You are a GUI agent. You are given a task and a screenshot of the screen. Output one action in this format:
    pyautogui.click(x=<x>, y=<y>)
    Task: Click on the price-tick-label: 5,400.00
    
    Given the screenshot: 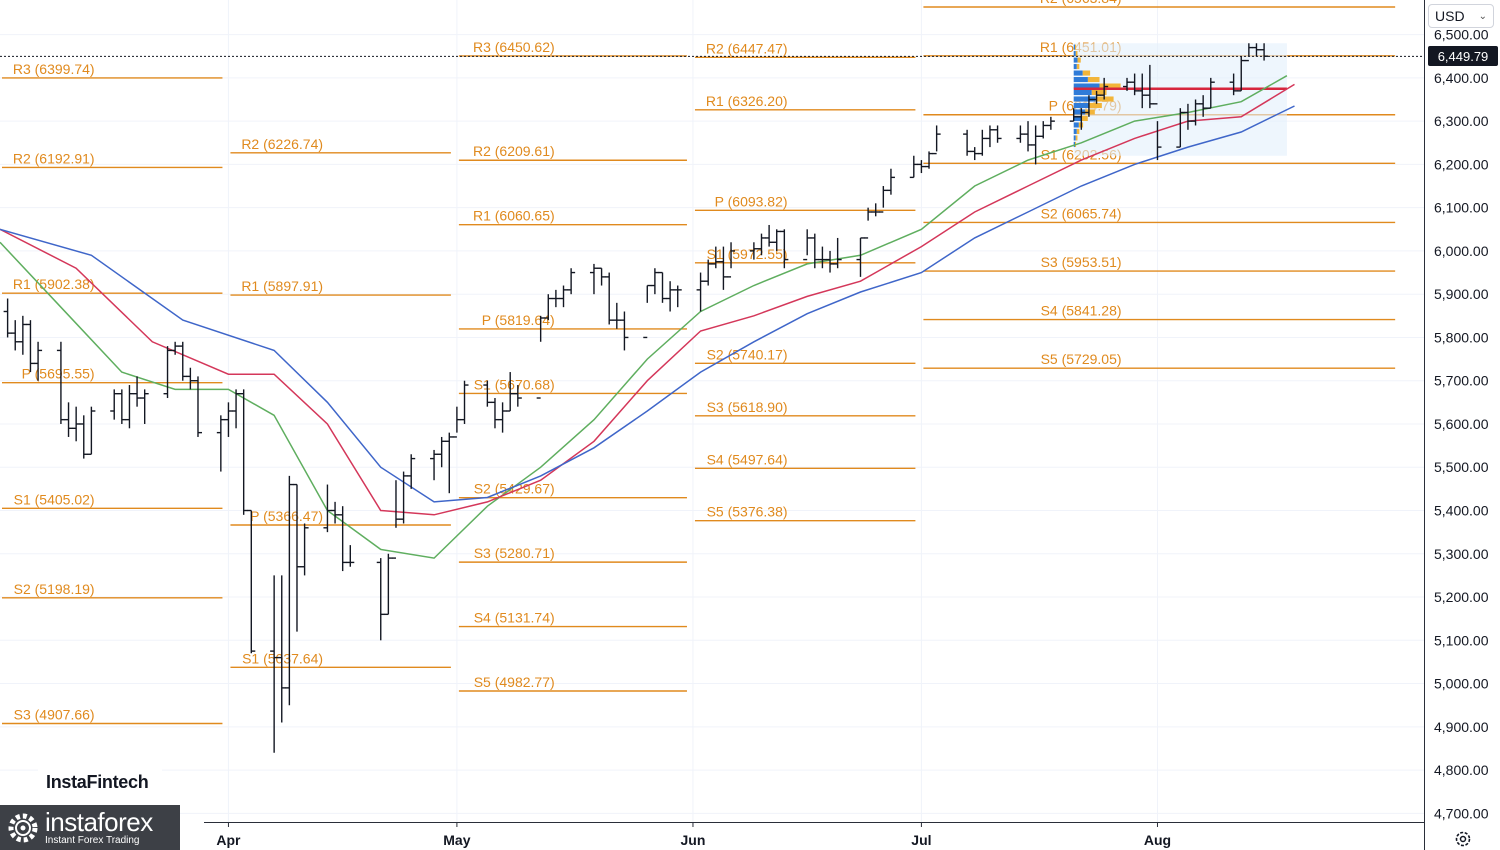 What is the action you would take?
    pyautogui.click(x=1461, y=511)
    